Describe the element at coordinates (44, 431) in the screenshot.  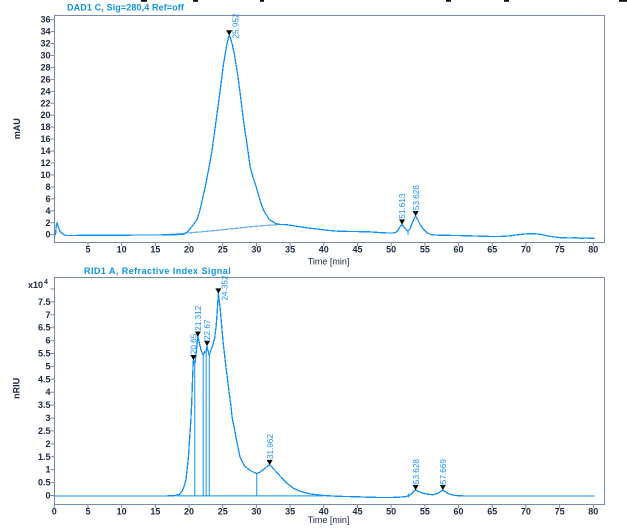
I see `svg-text: 2.5` at that location.